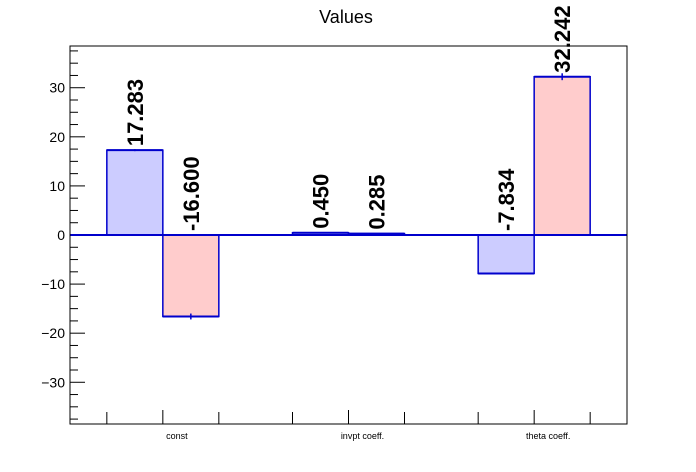 The width and height of the screenshot is (696, 472). Describe the element at coordinates (57, 88) in the screenshot. I see `y-tick-label: 30` at that location.